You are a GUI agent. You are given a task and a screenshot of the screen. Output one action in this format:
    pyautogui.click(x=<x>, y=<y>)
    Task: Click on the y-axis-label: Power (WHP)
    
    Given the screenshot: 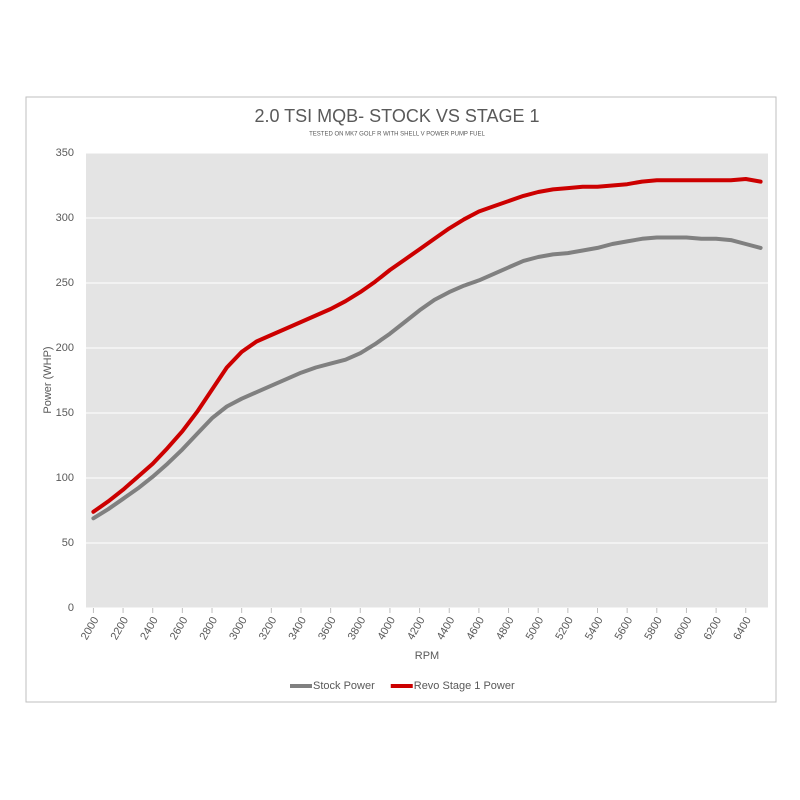 What is the action you would take?
    pyautogui.click(x=48, y=379)
    